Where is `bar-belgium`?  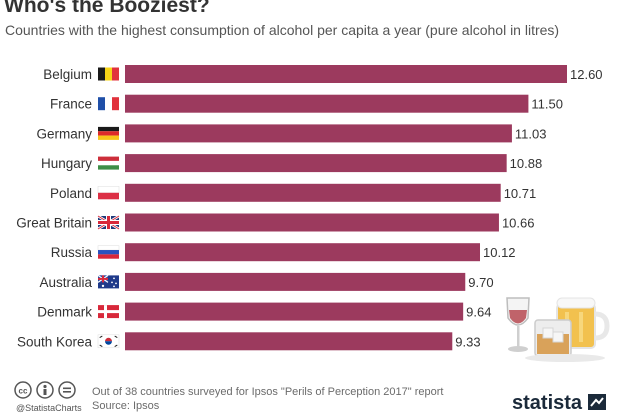
bar-belgium is located at coordinates (346, 74).